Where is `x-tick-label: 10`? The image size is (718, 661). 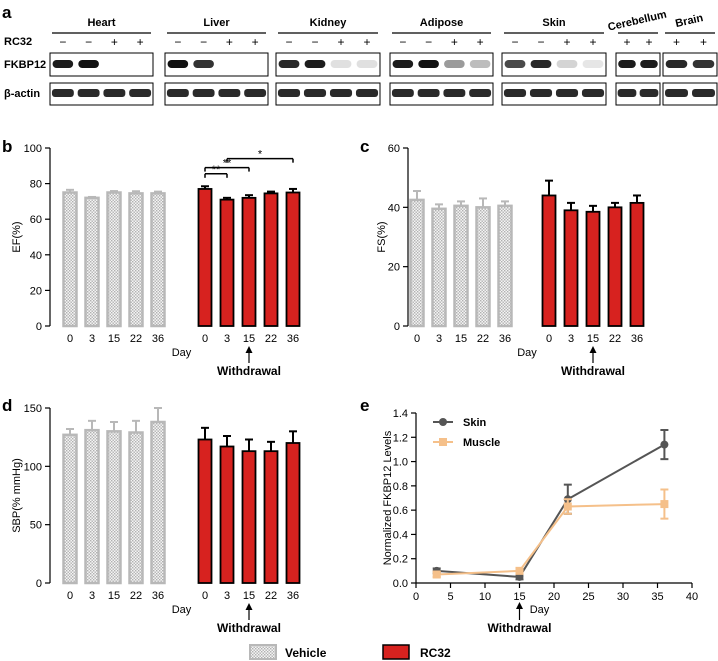
x-tick-label: 10 is located at coordinates (485, 597).